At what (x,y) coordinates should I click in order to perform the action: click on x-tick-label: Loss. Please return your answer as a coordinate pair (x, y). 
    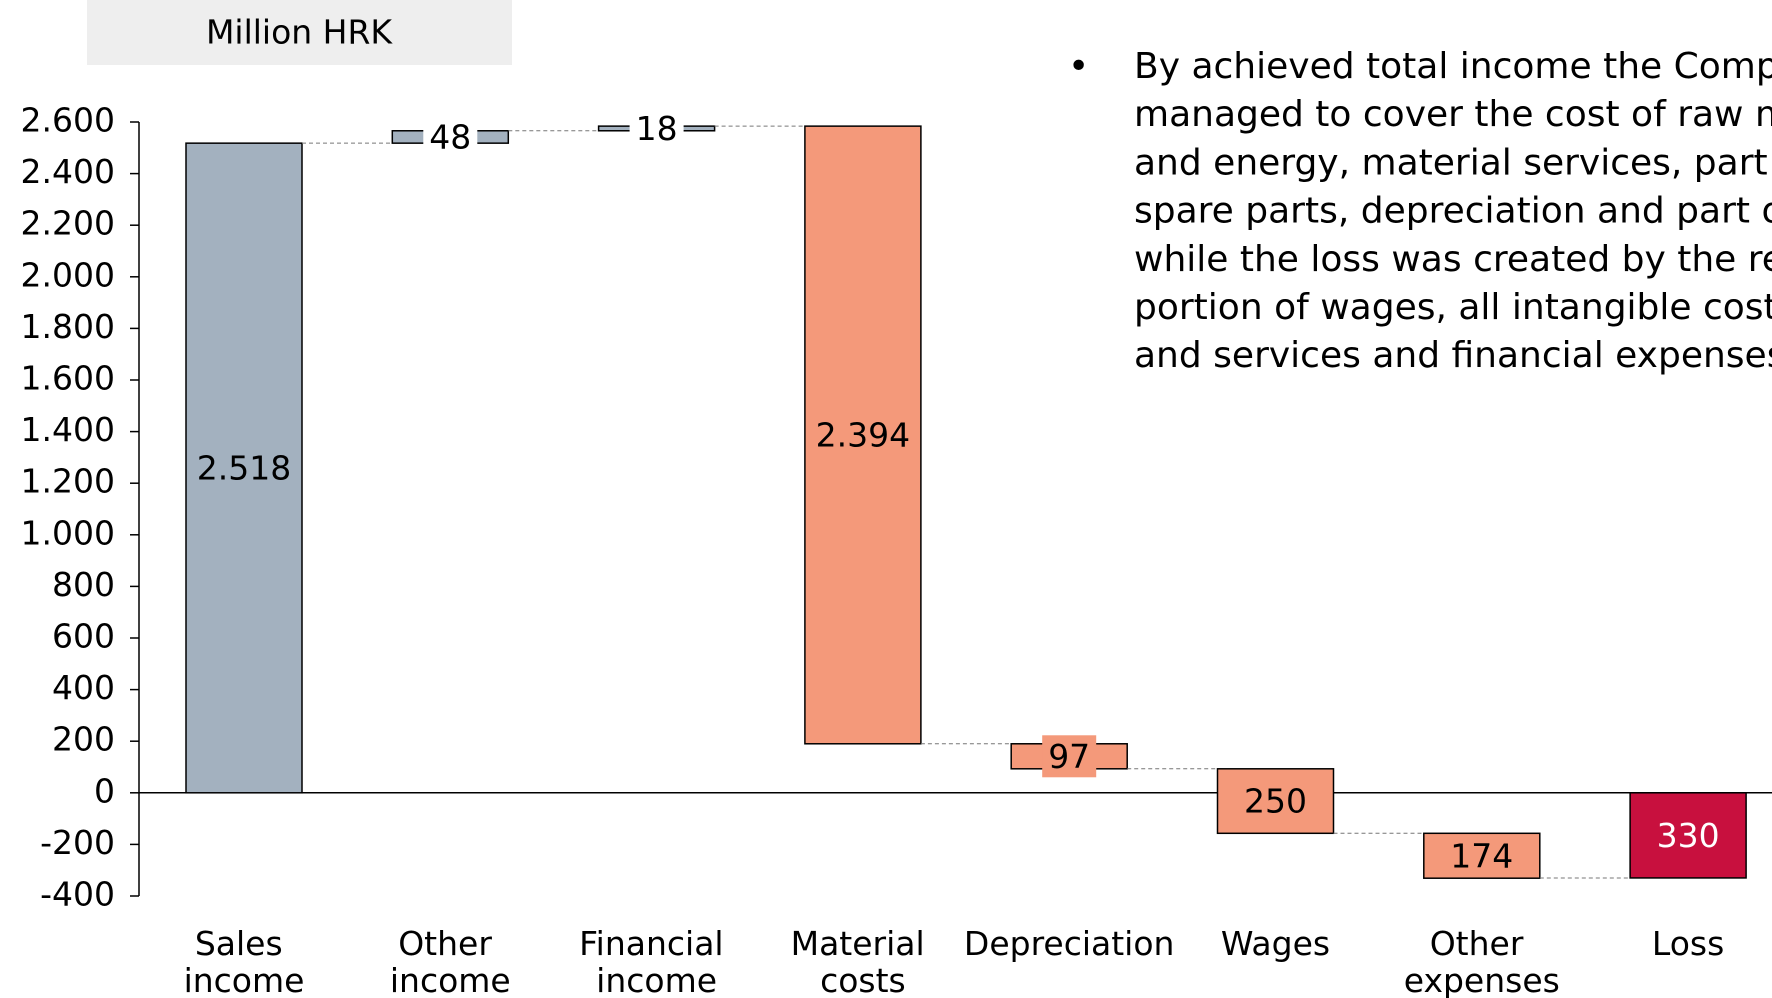
    Looking at the image, I should click on (1688, 943).